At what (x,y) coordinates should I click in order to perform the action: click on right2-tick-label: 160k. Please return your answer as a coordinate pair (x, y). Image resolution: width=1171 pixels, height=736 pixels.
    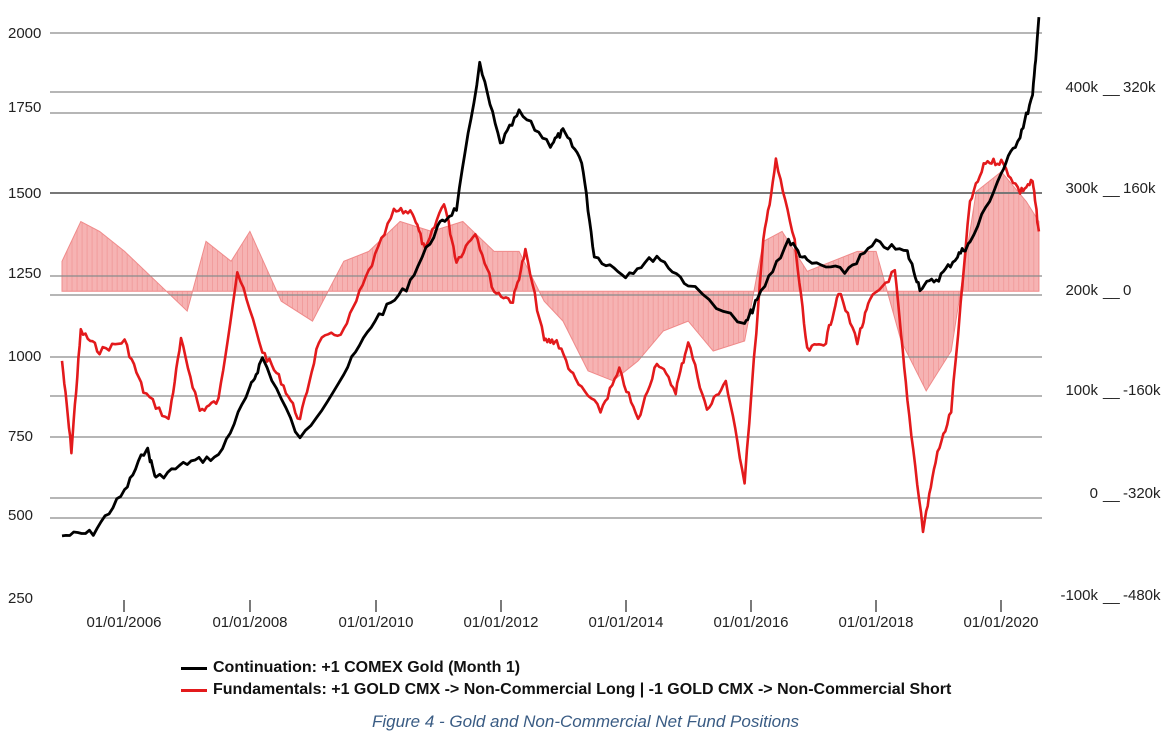
    Looking at the image, I should click on (1139, 188).